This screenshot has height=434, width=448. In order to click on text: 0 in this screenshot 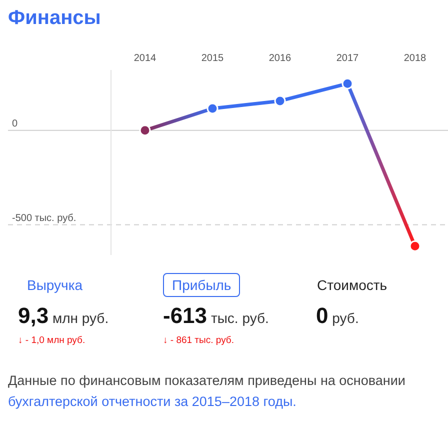, I will do `click(322, 315)`.